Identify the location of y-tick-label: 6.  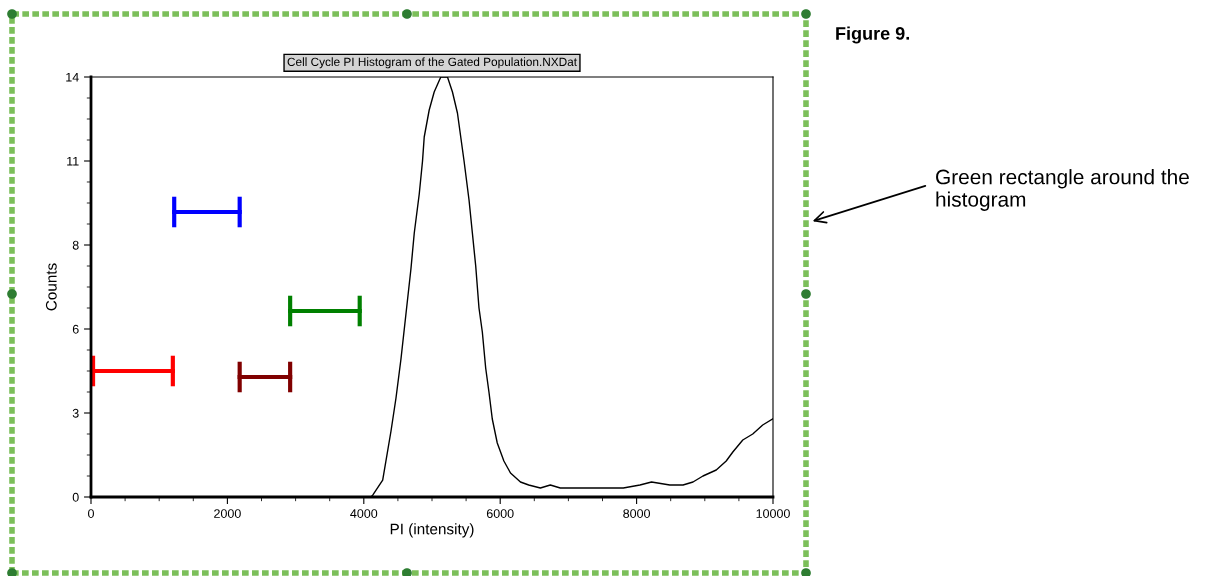
(75, 329).